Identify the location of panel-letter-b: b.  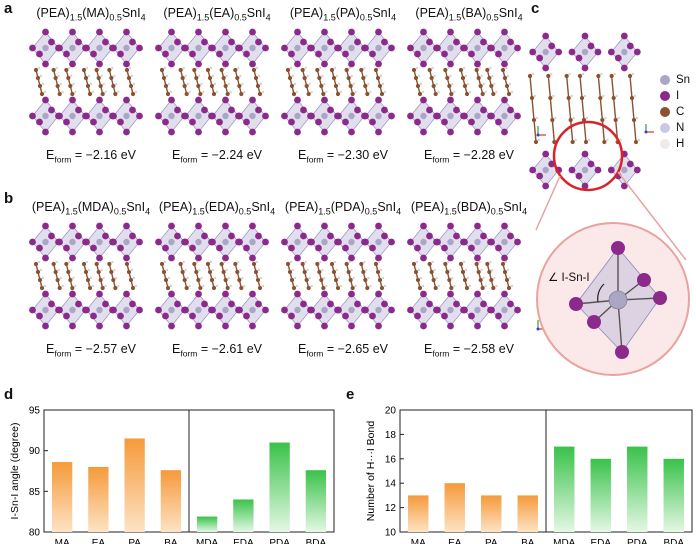
(9, 198).